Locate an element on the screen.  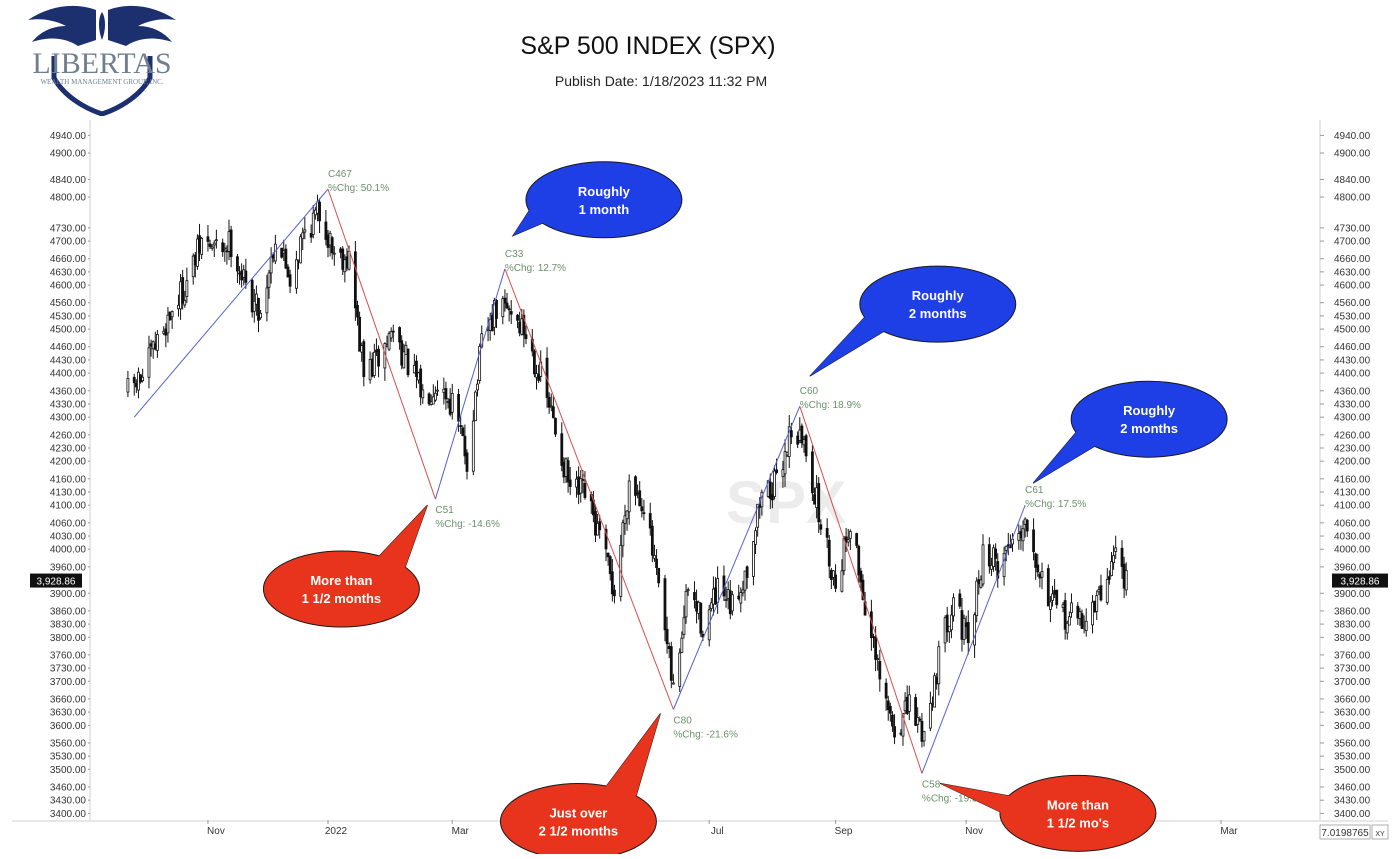
callout-line-2: 2 months is located at coordinates (938, 313).